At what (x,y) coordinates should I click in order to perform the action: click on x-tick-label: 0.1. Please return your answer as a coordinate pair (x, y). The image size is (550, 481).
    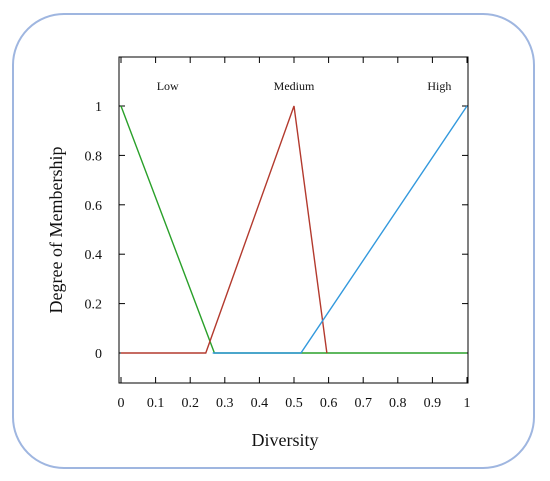
    Looking at the image, I should click on (156, 403).